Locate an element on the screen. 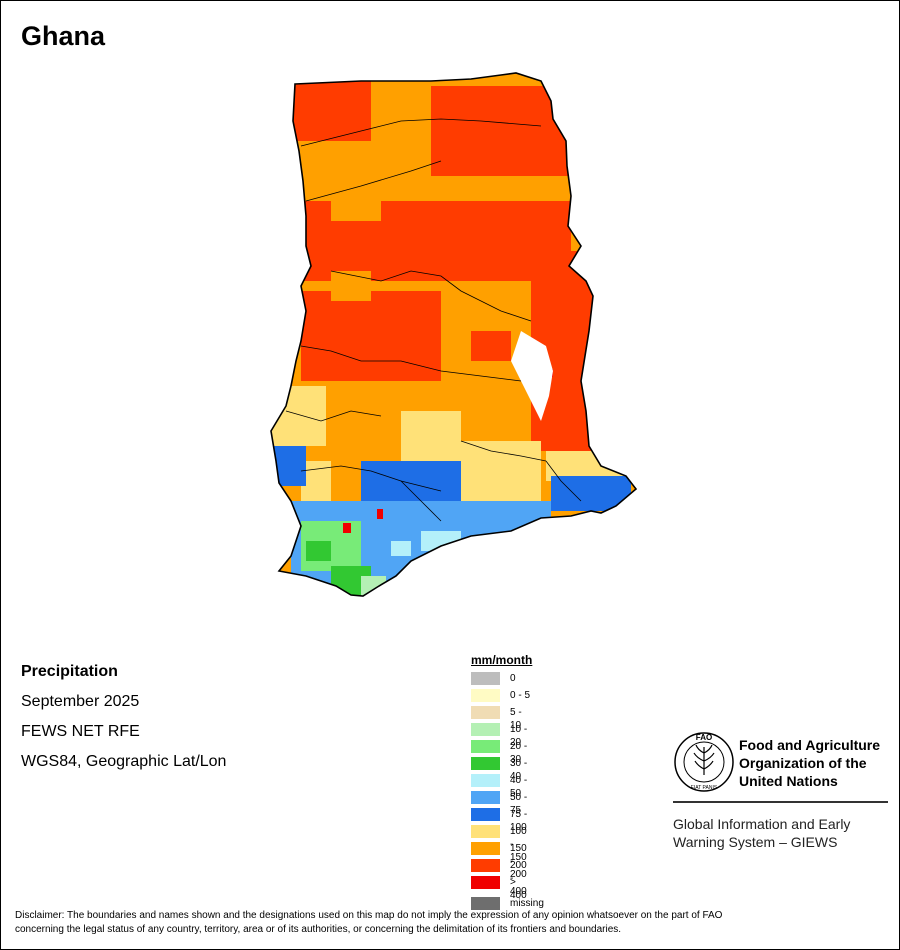 The height and width of the screenshot is (950, 900). legend-label: 20 - 30 is located at coordinates (519, 753).